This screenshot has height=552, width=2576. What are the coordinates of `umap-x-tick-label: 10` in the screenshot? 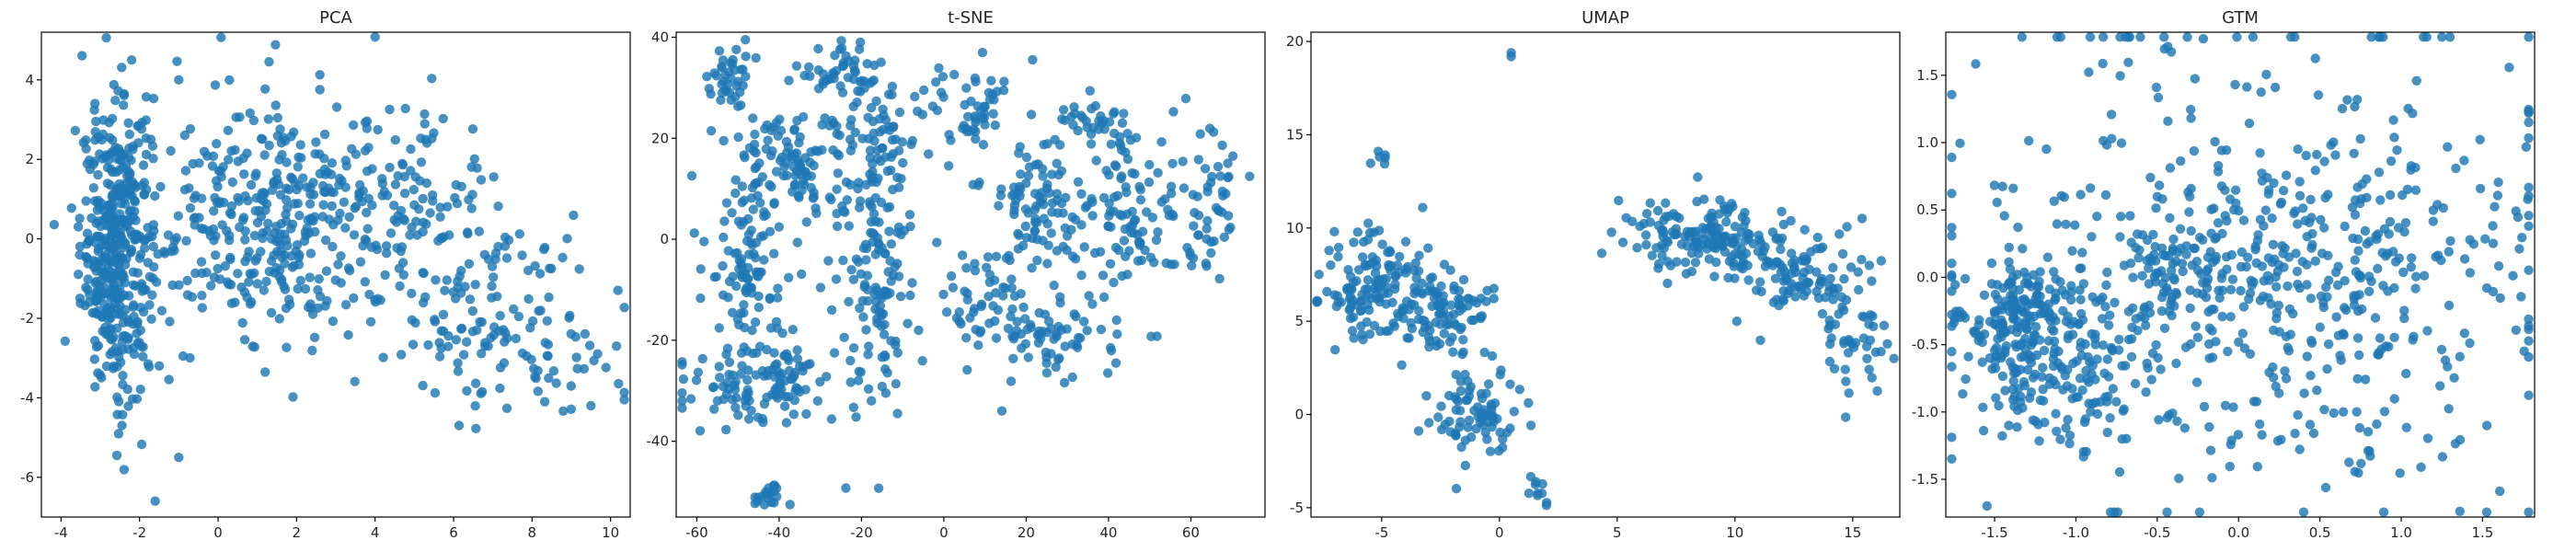 It's located at (1734, 532).